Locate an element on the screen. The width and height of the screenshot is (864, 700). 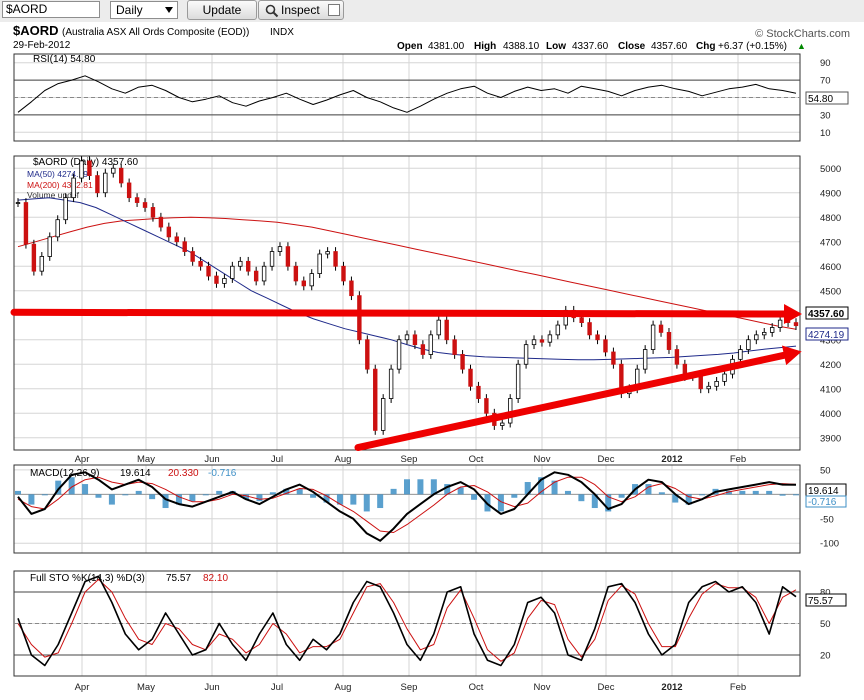
inspect-label: Inspect is located at coordinates (300, 10).